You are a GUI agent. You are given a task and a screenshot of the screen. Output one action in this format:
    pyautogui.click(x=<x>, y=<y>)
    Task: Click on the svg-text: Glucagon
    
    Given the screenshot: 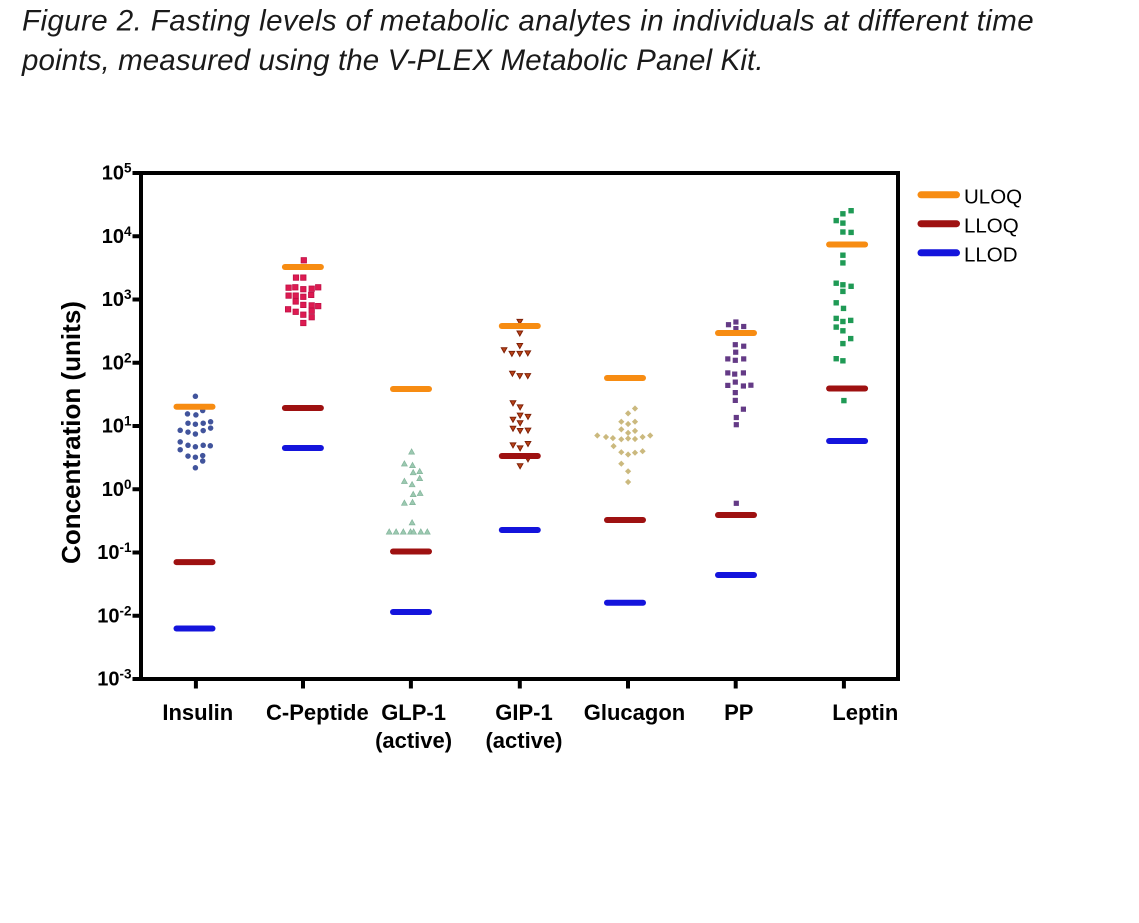 What is the action you would take?
    pyautogui.click(x=634, y=712)
    